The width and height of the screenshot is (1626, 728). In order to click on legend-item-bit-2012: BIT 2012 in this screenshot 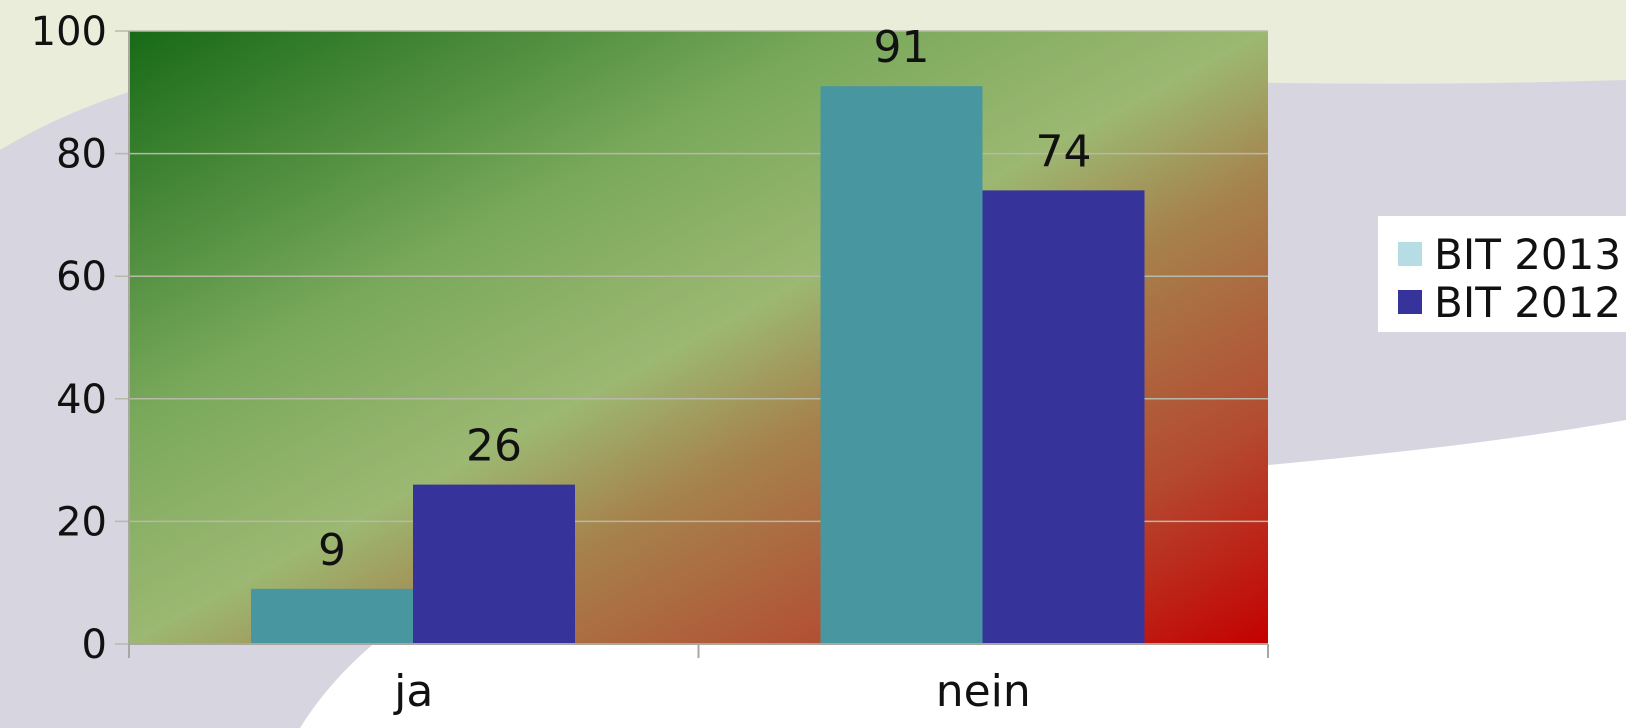, I will do `click(1512, 302)`.